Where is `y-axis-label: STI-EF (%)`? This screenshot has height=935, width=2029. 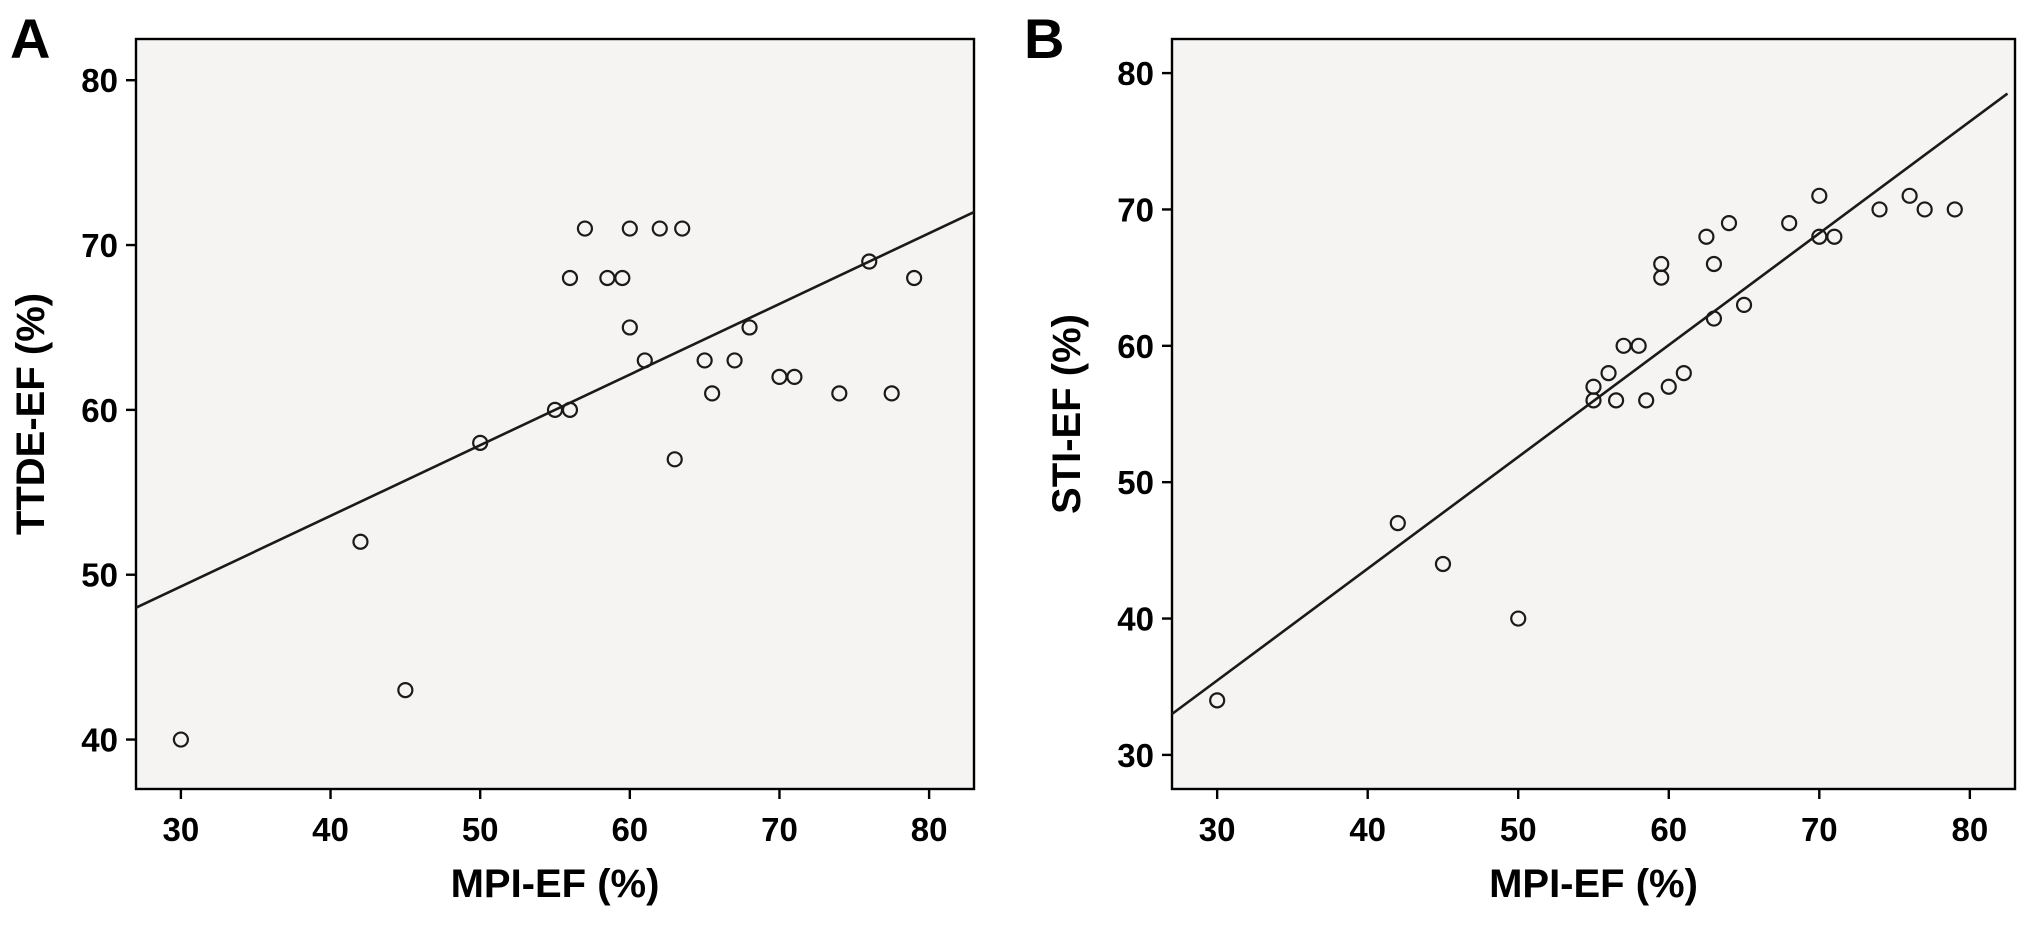
y-axis-label: STI-EF (%) is located at coordinates (1067, 414).